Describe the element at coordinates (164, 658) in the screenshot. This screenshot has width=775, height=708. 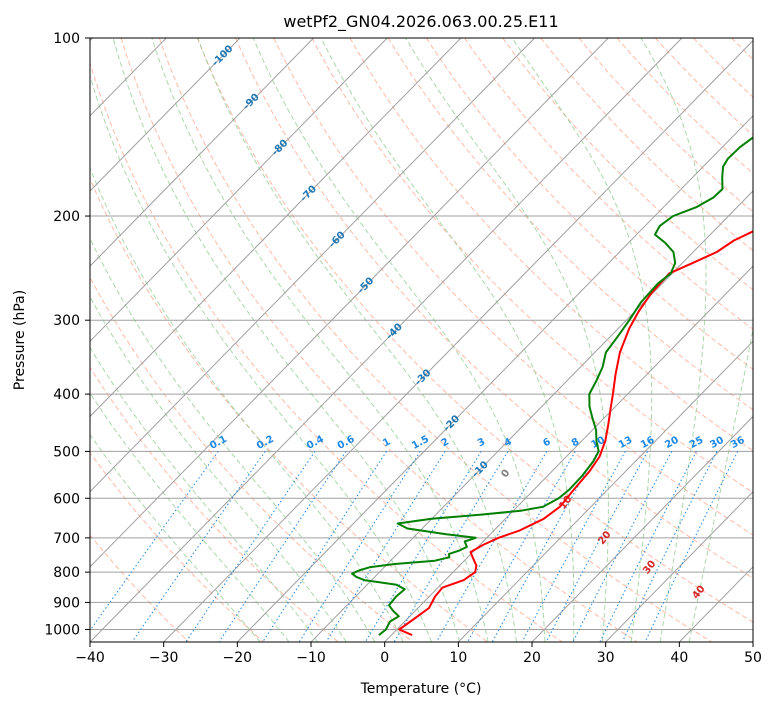
I see `x-tick-label: −30` at that location.